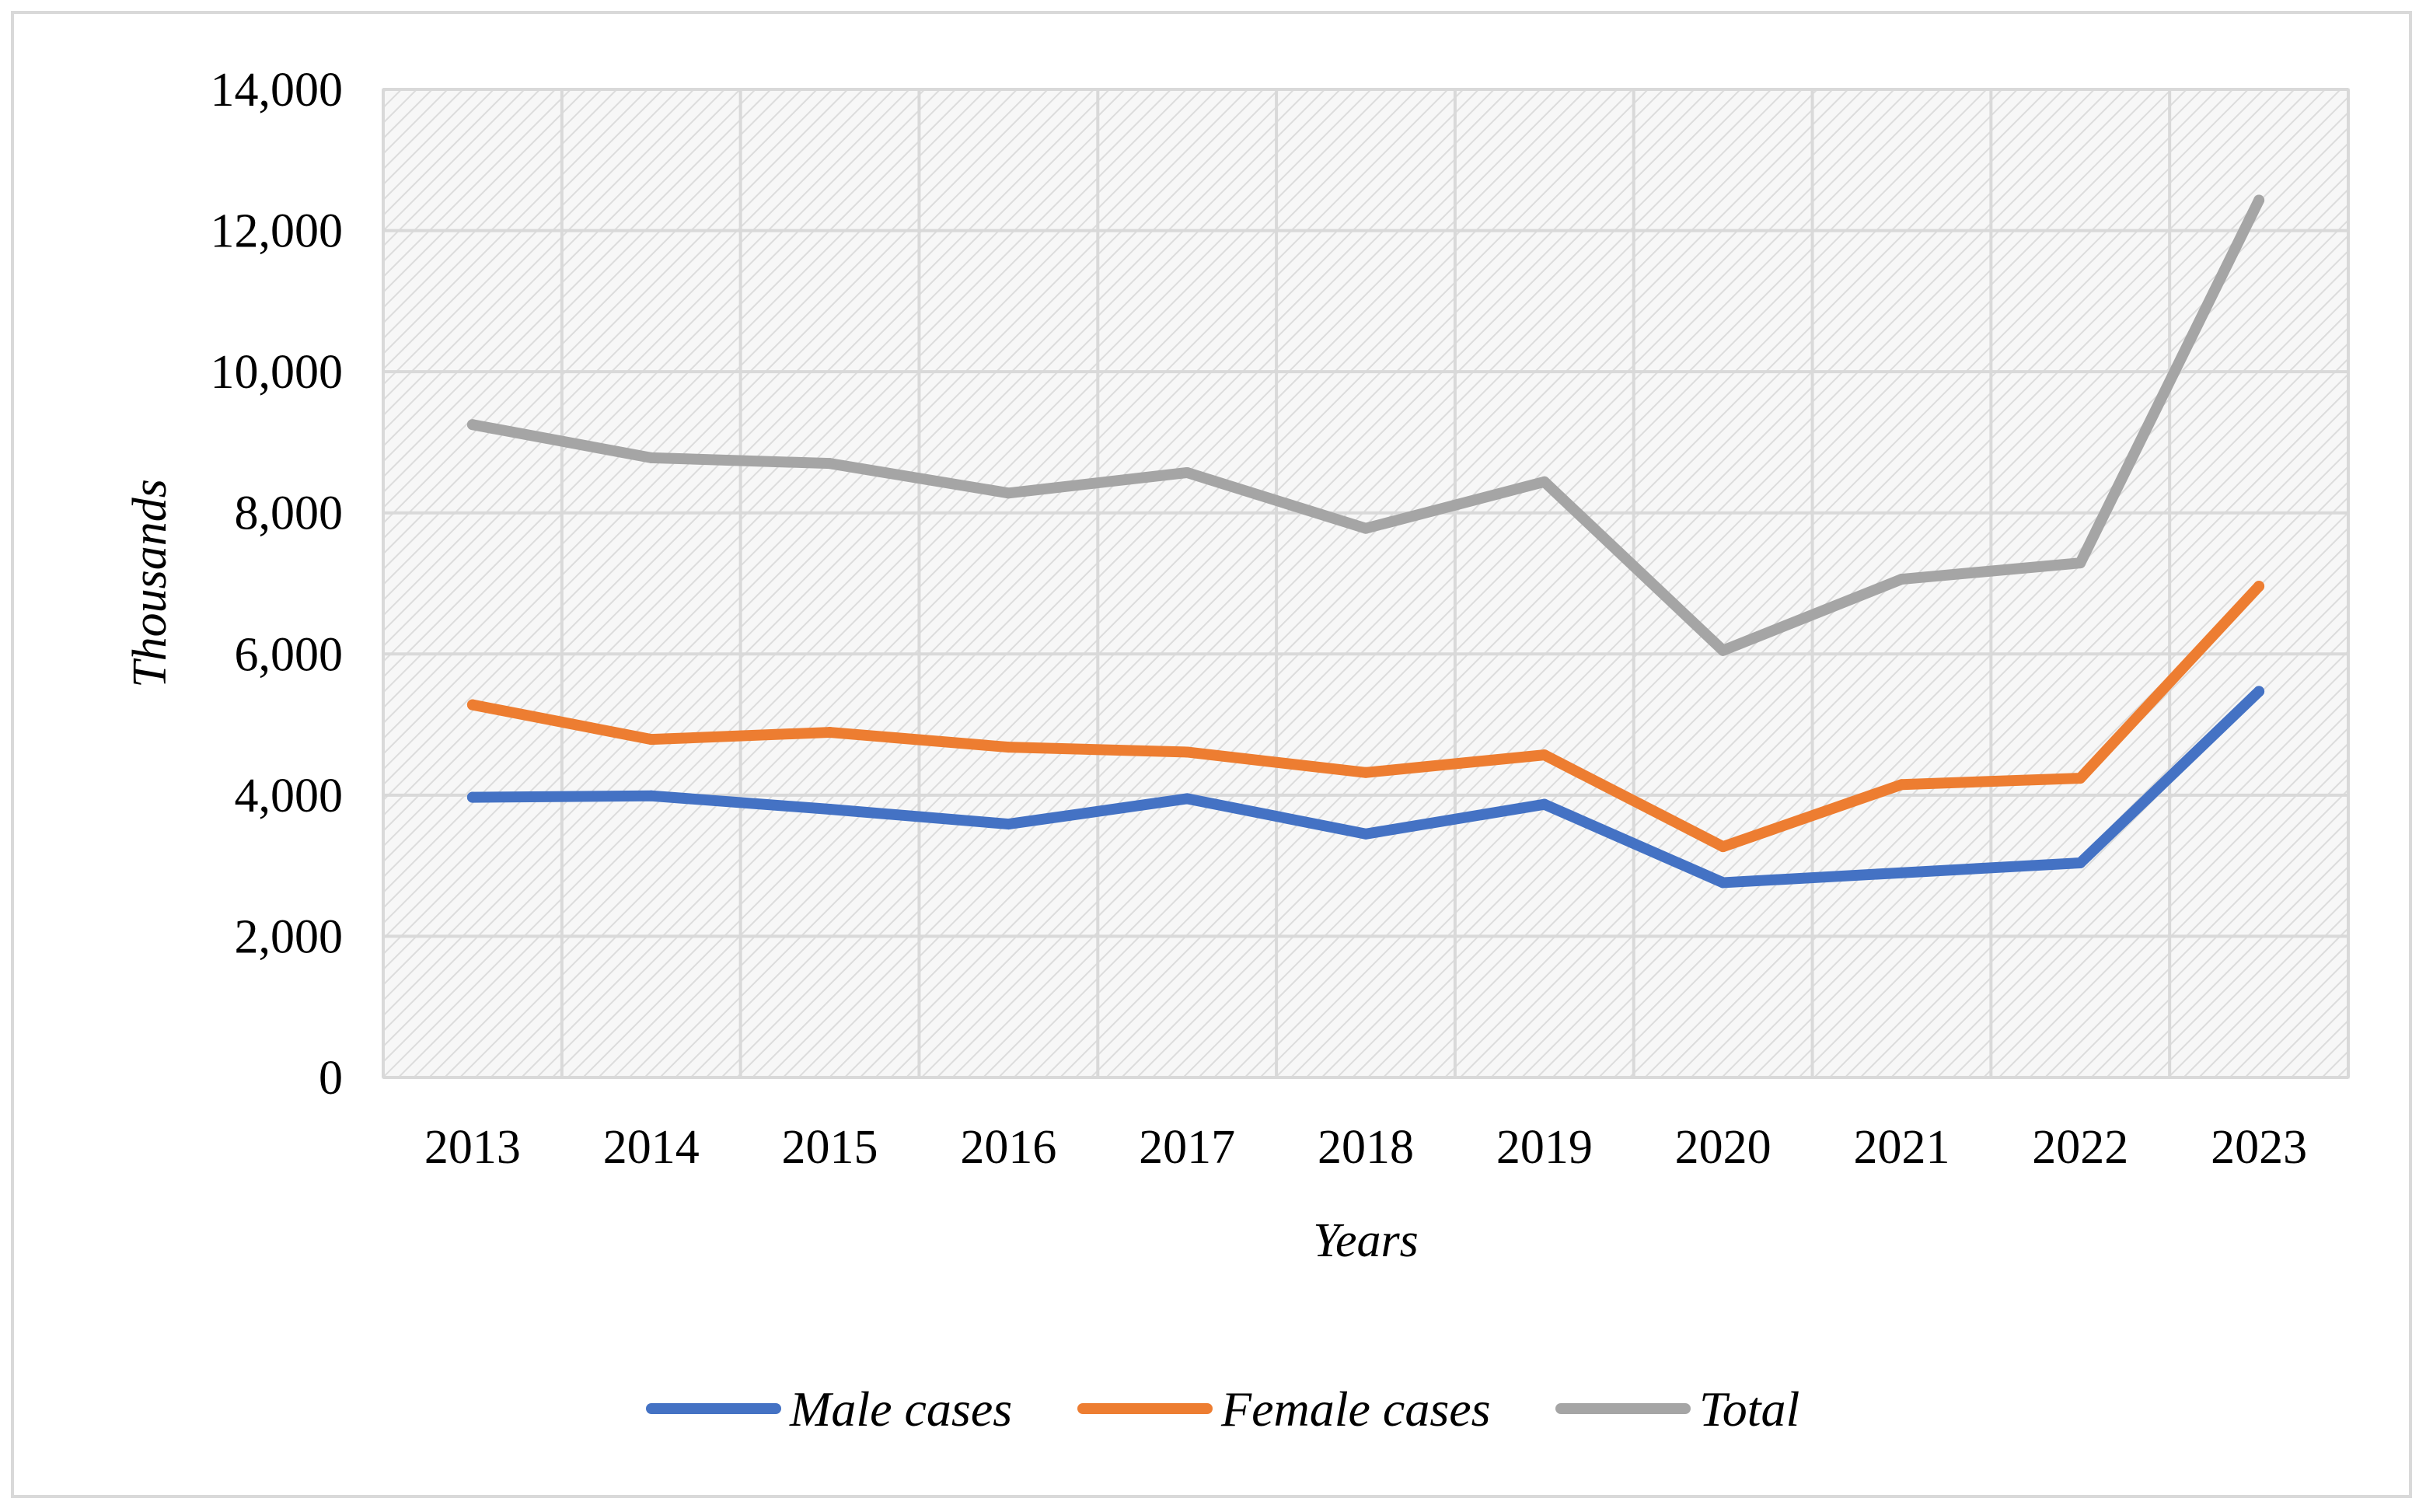 This screenshot has width=2426, height=1512. Describe the element at coordinates (277, 584) in the screenshot. I see `y-axis: 0 2,000 4,000 6,000 8,000 10,000 12,000 14,000` at that location.